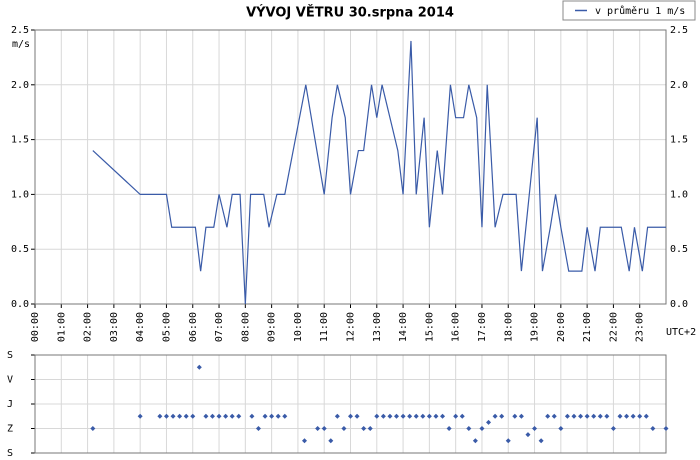  What do you see at coordinates (20, 194) in the screenshot?
I see `y-tick-label: 1.0` at bounding box center [20, 194].